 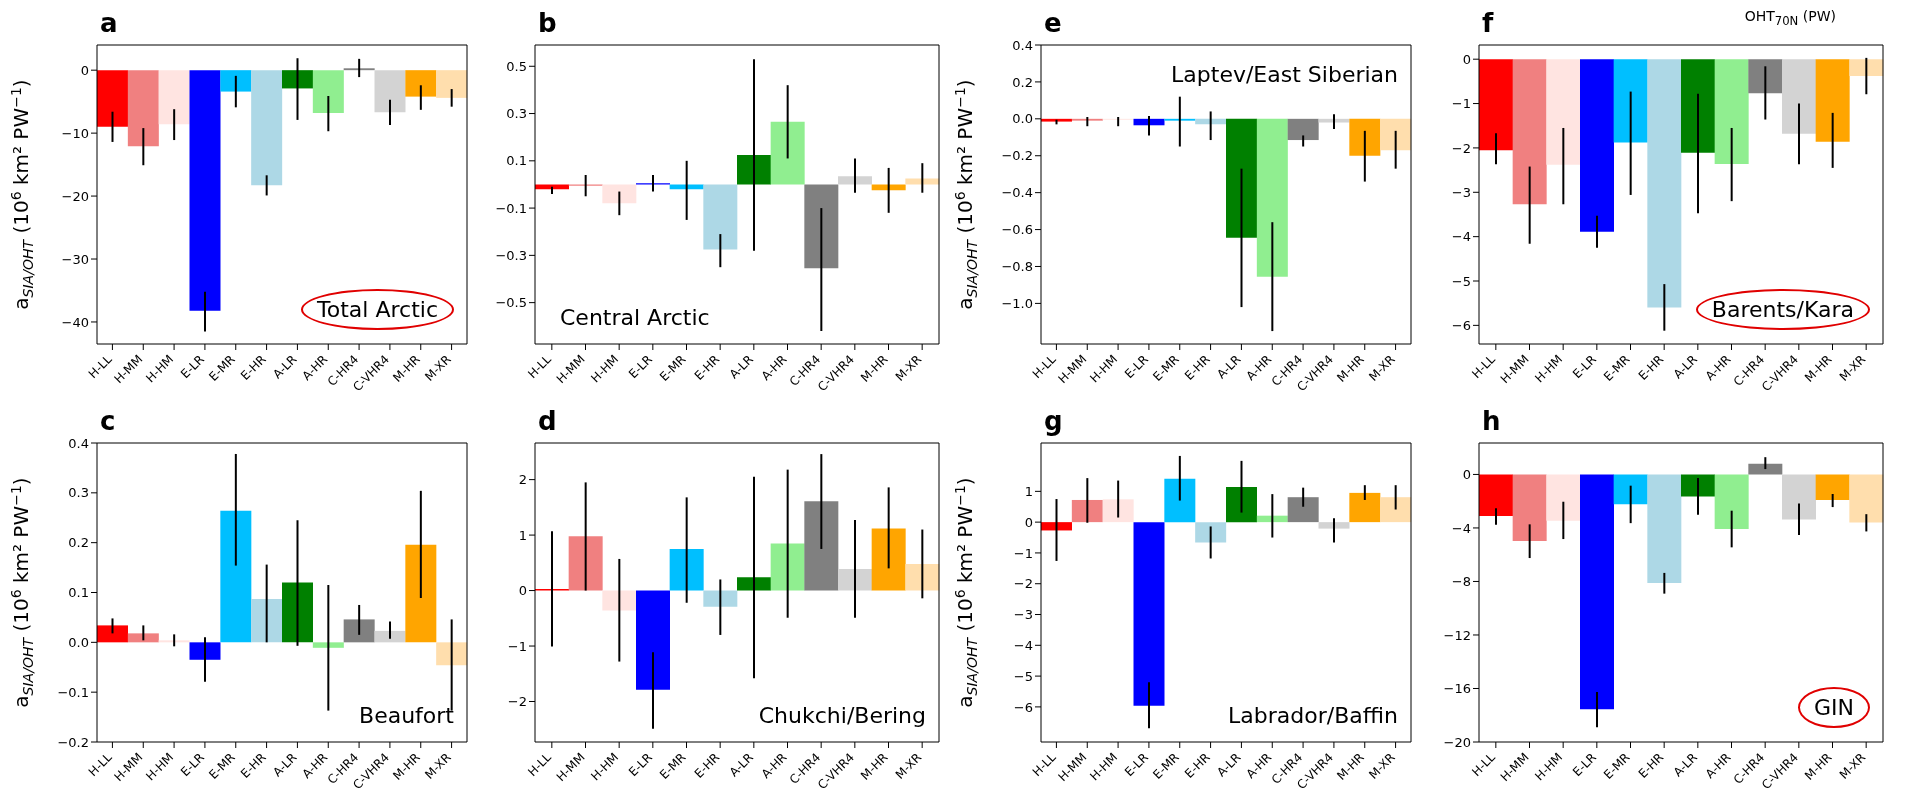 What do you see at coordinates (1017, 267) in the screenshot?
I see `y-tick-label: −0.8` at bounding box center [1017, 267].